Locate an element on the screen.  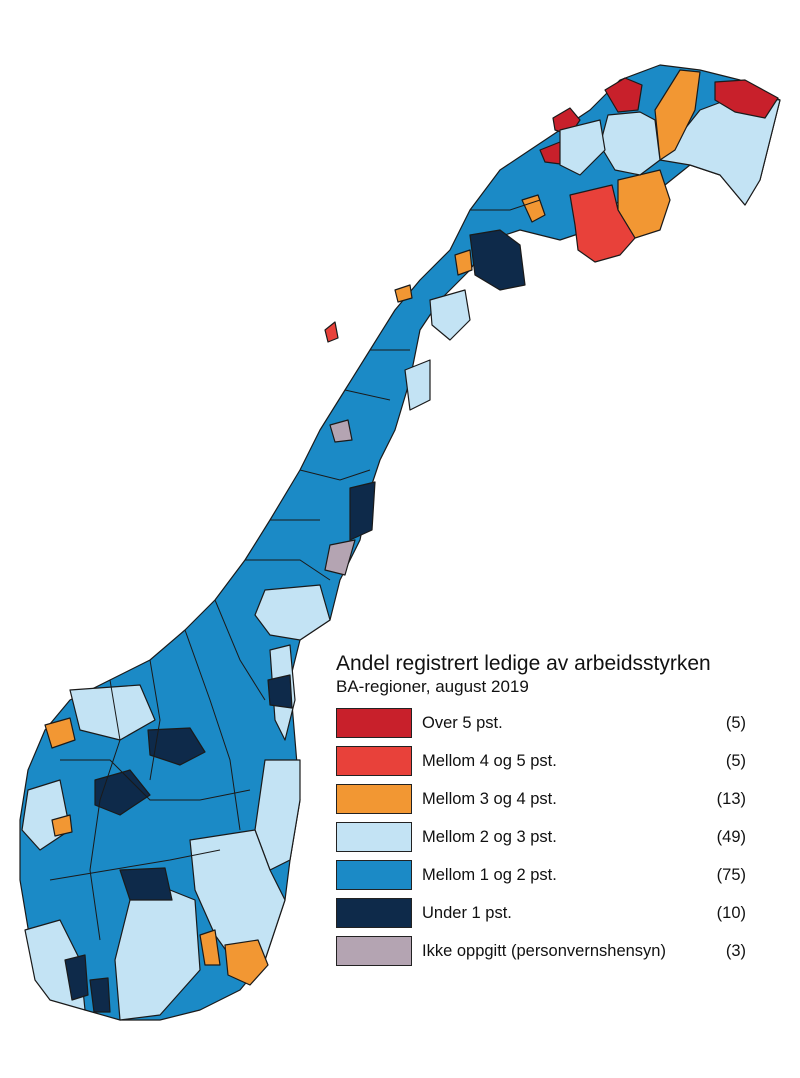
region-troms-dark is located at coordinates (497, 260).